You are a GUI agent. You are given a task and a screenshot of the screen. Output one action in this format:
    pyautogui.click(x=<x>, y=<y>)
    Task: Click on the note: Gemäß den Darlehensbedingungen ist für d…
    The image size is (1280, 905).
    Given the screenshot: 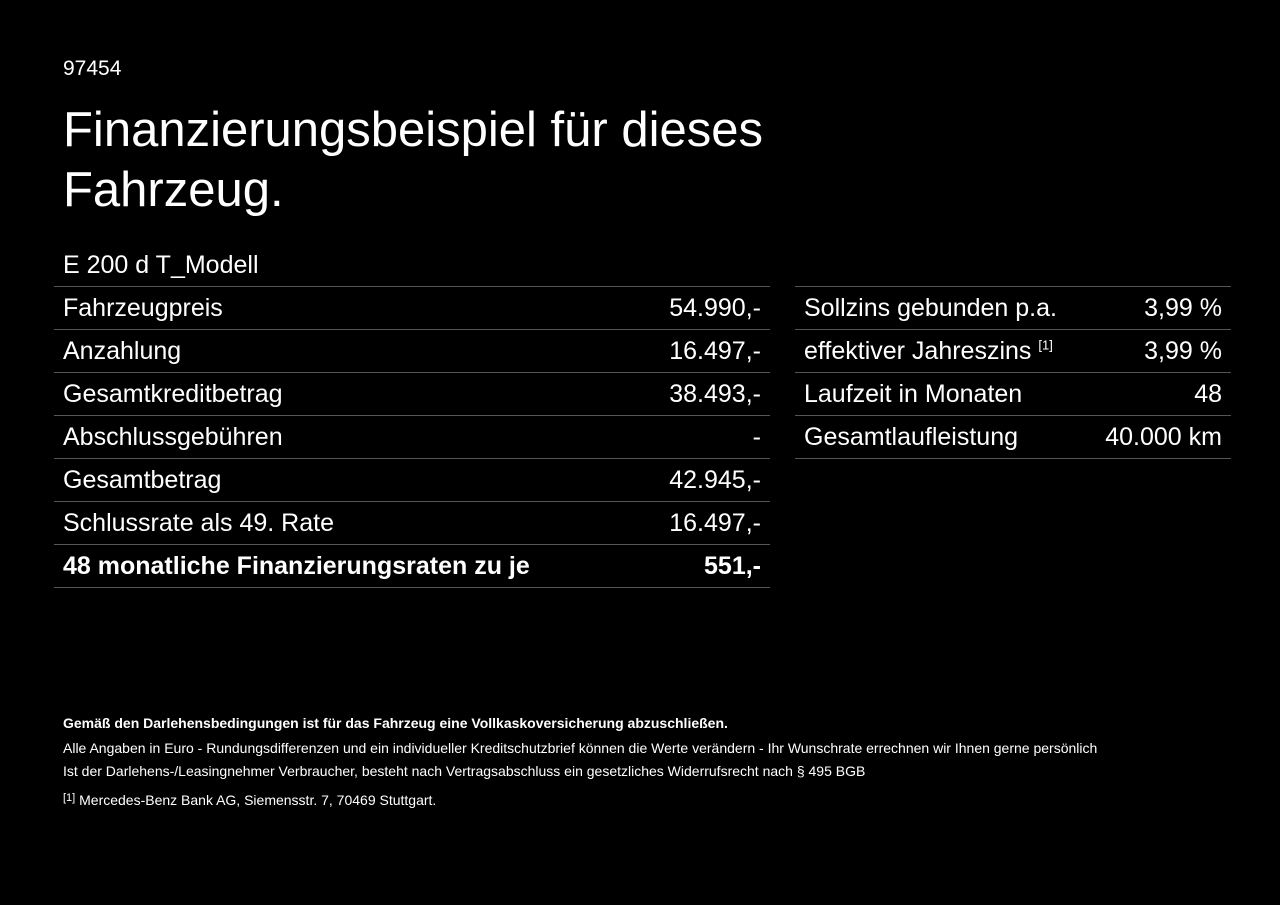 What is the action you would take?
    pyautogui.click(x=395, y=723)
    